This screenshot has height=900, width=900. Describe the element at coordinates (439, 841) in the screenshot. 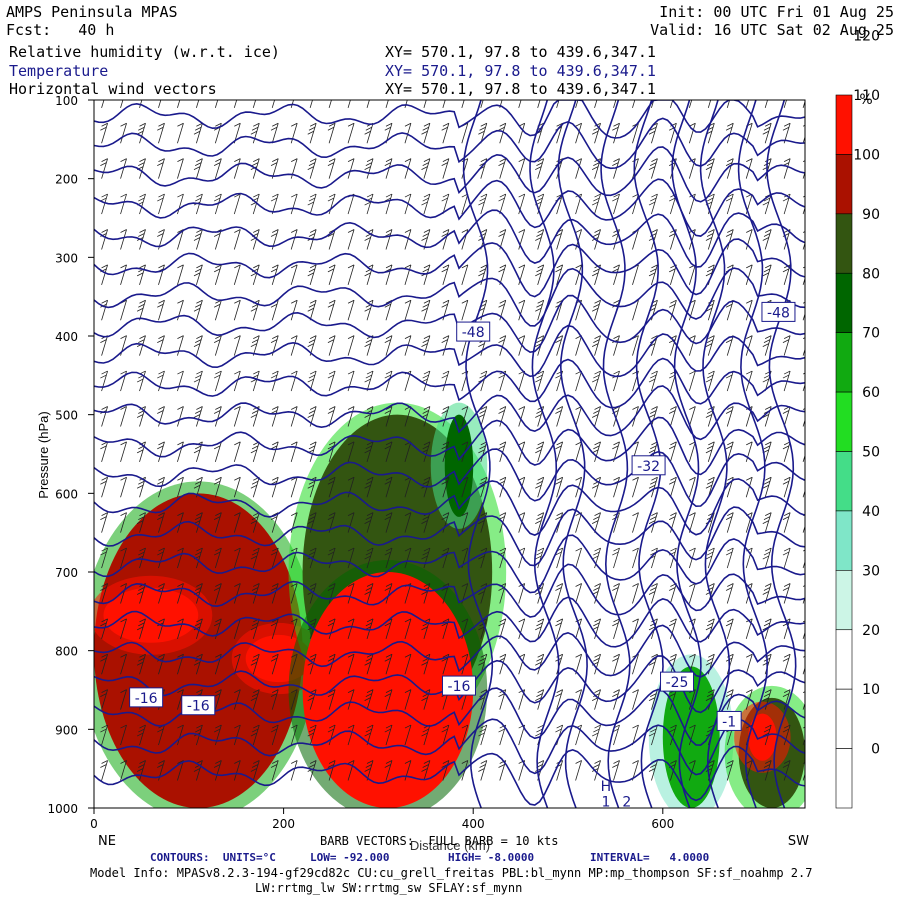

I see `barb-note: BARB VECTORS: FULL BARB = 10 kts` at that location.